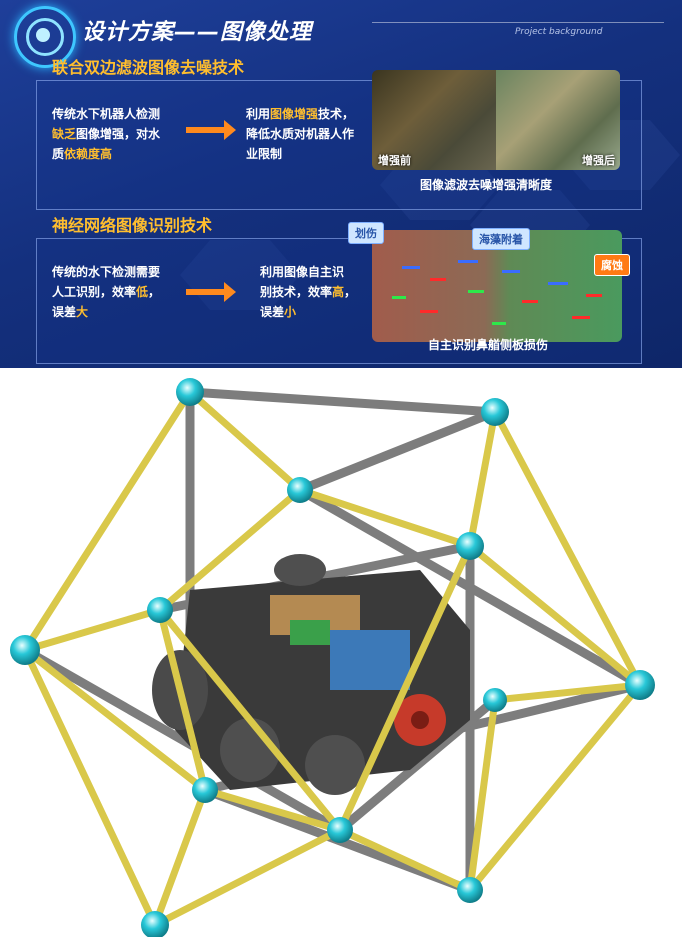  I want to click on denoise-caption: 图像滤波去噪增强清晰度, so click(486, 185).